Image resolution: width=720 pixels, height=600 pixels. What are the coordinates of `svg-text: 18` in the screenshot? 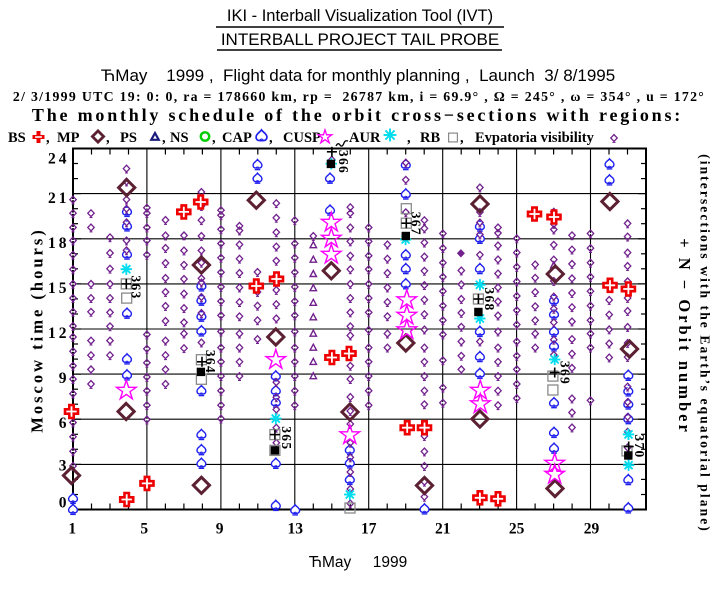 It's located at (59, 243).